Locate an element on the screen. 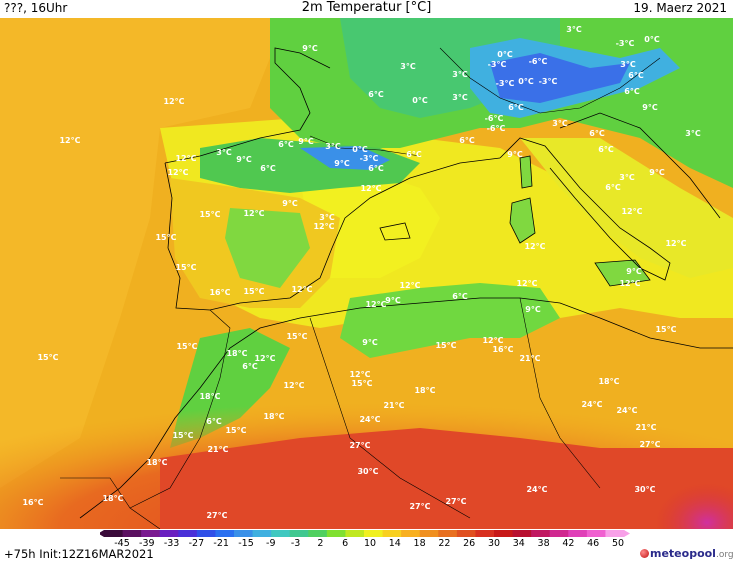 This screenshot has width=733, height=566. temperature-label: 16°C is located at coordinates (502, 349).